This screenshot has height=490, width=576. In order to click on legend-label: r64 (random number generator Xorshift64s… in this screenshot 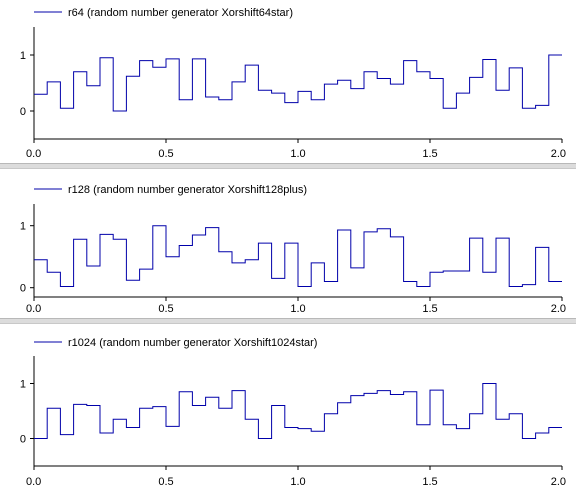, I will do `click(180, 13)`.